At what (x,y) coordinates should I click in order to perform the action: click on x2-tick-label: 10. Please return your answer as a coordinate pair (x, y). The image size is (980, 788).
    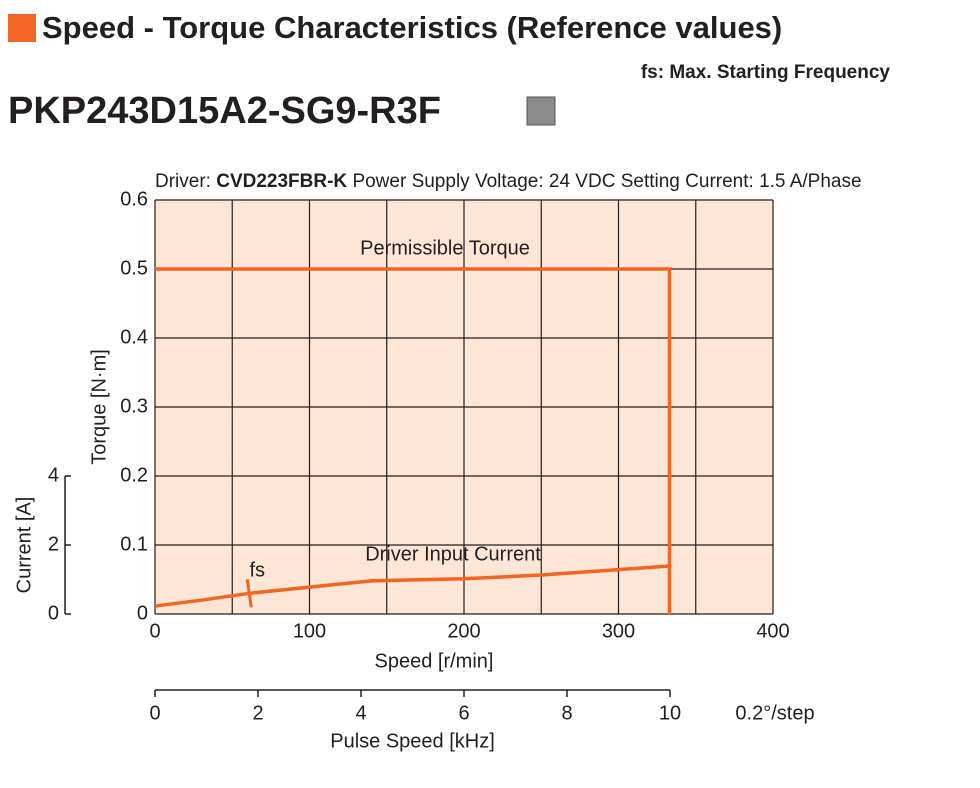
    Looking at the image, I should click on (670, 713).